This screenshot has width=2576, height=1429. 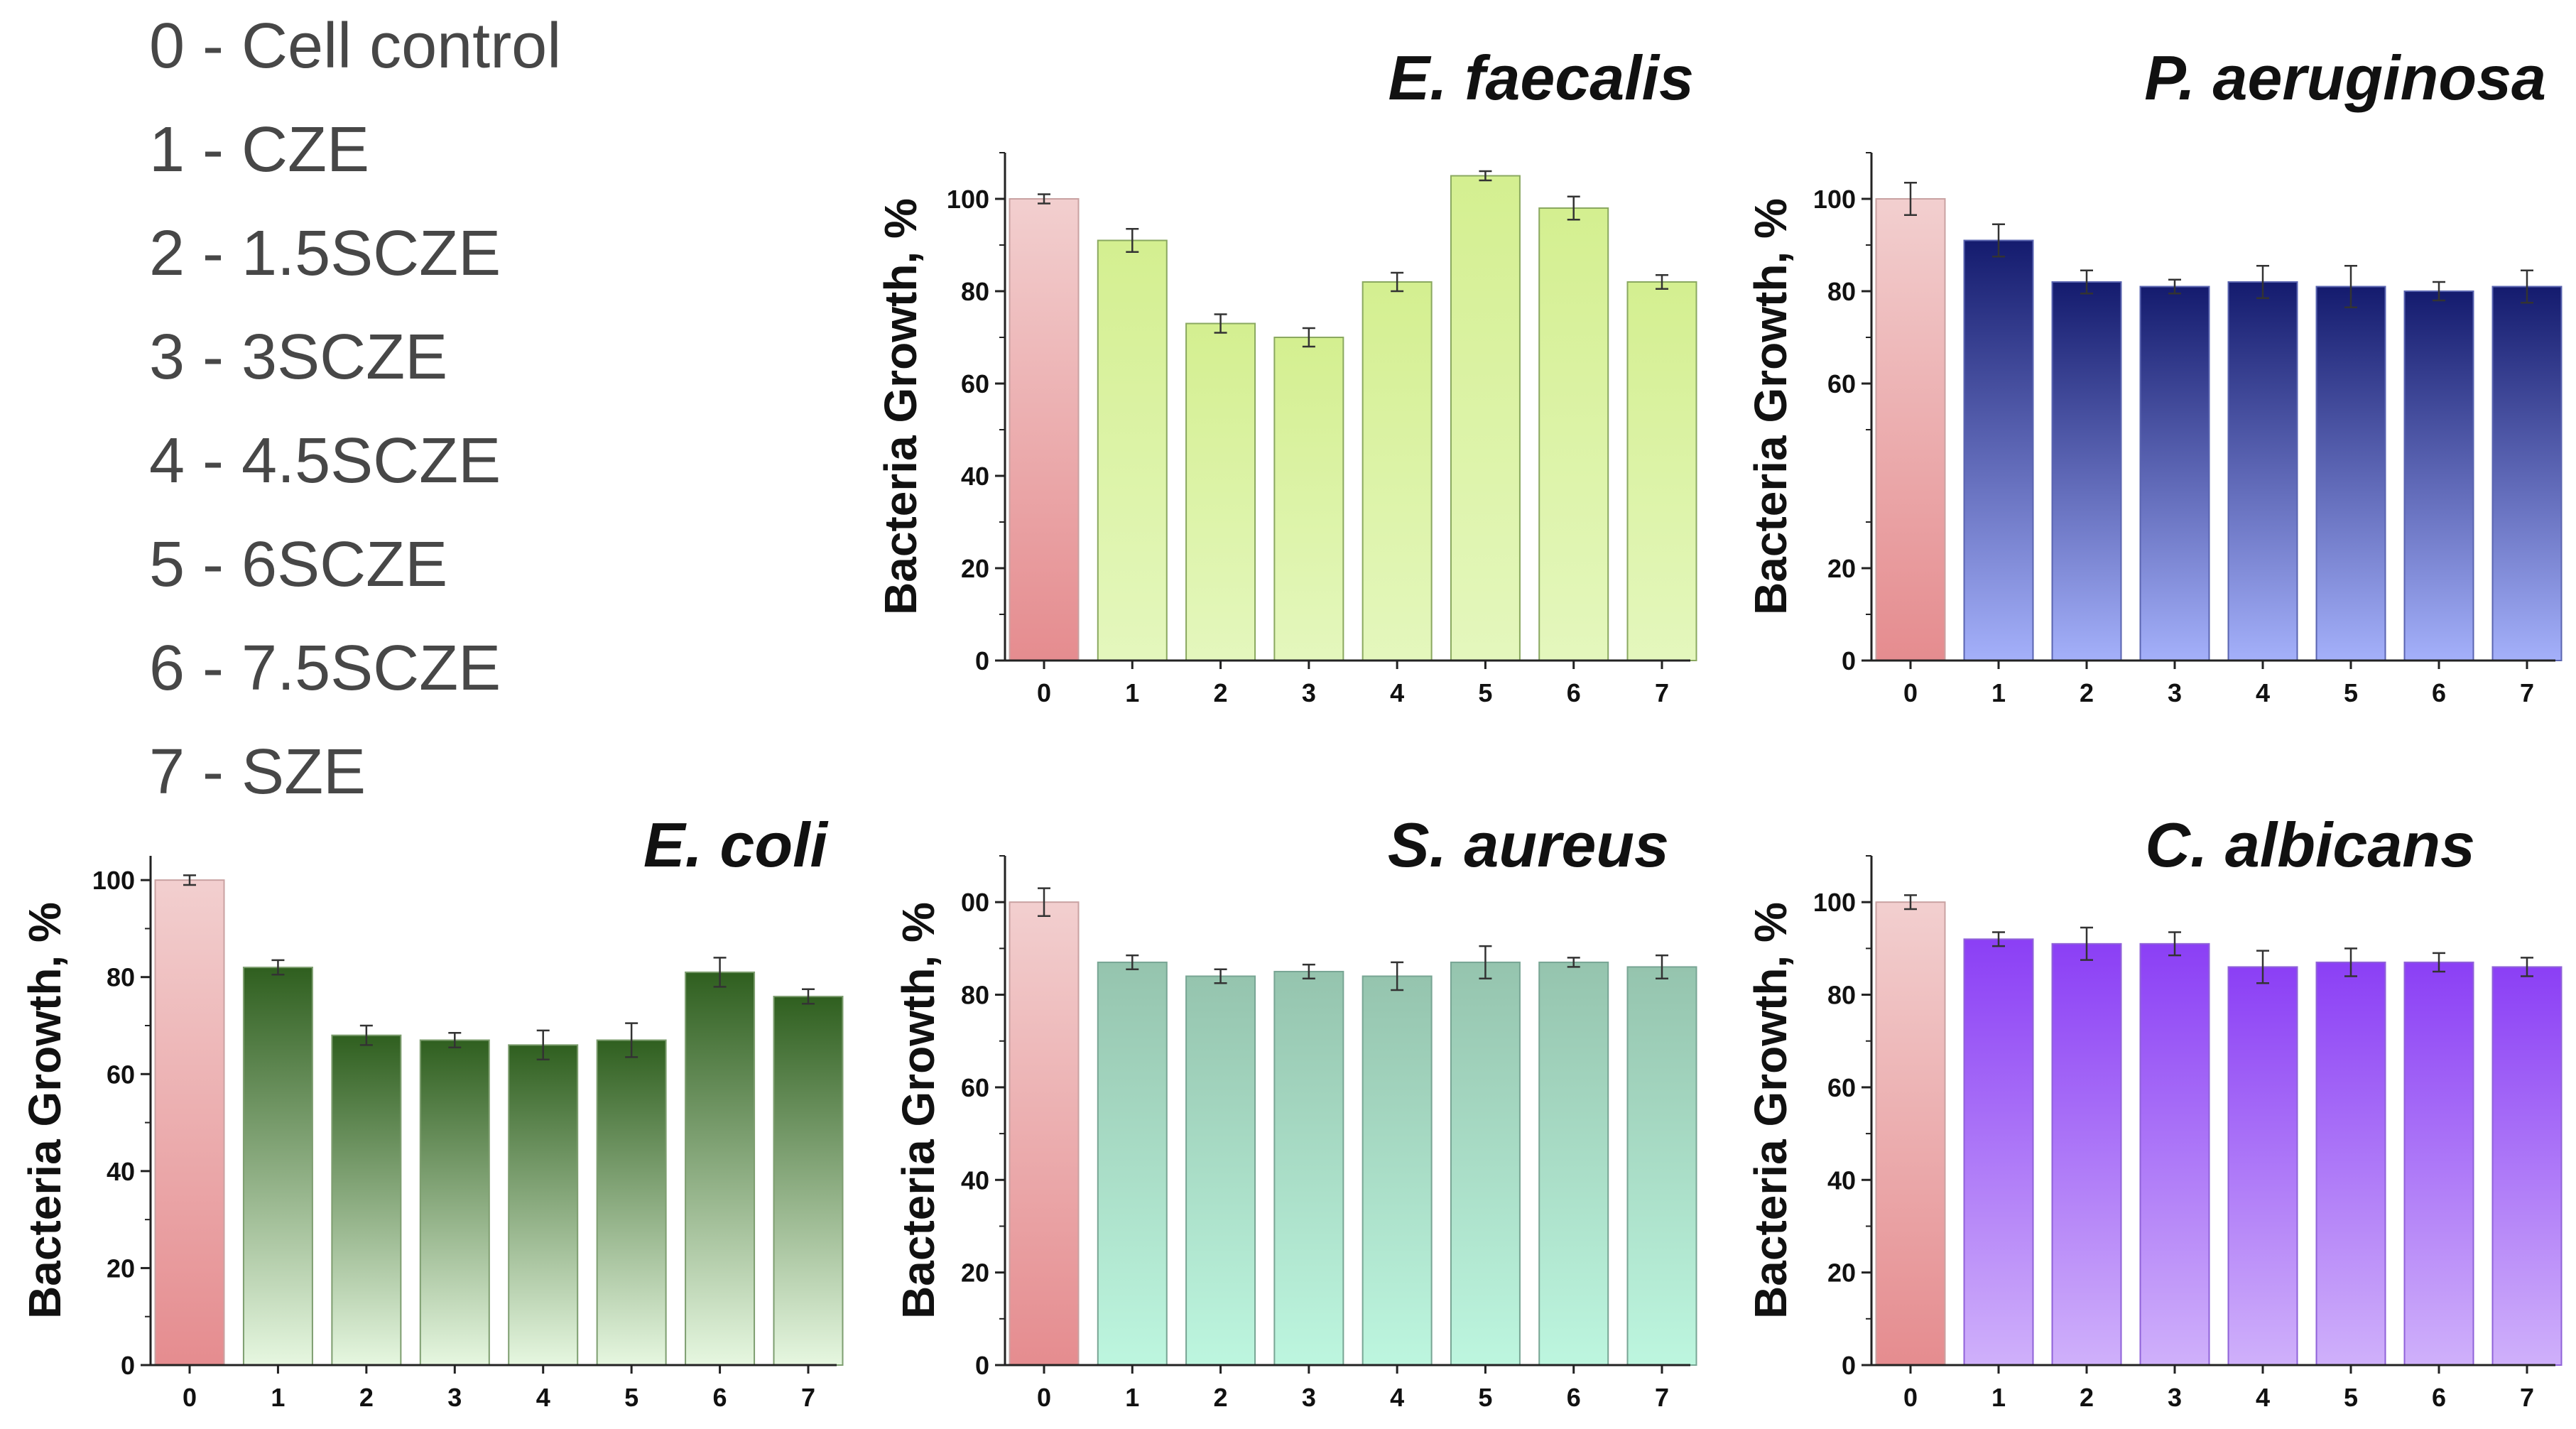 I want to click on chart-title: E. faecalis, so click(x=1541, y=78).